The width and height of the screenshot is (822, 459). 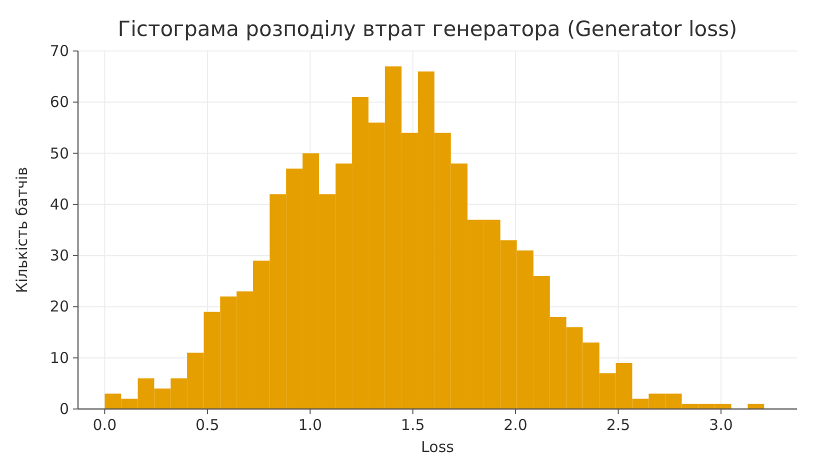 I want to click on x-tick-label: 1.5, so click(x=412, y=425).